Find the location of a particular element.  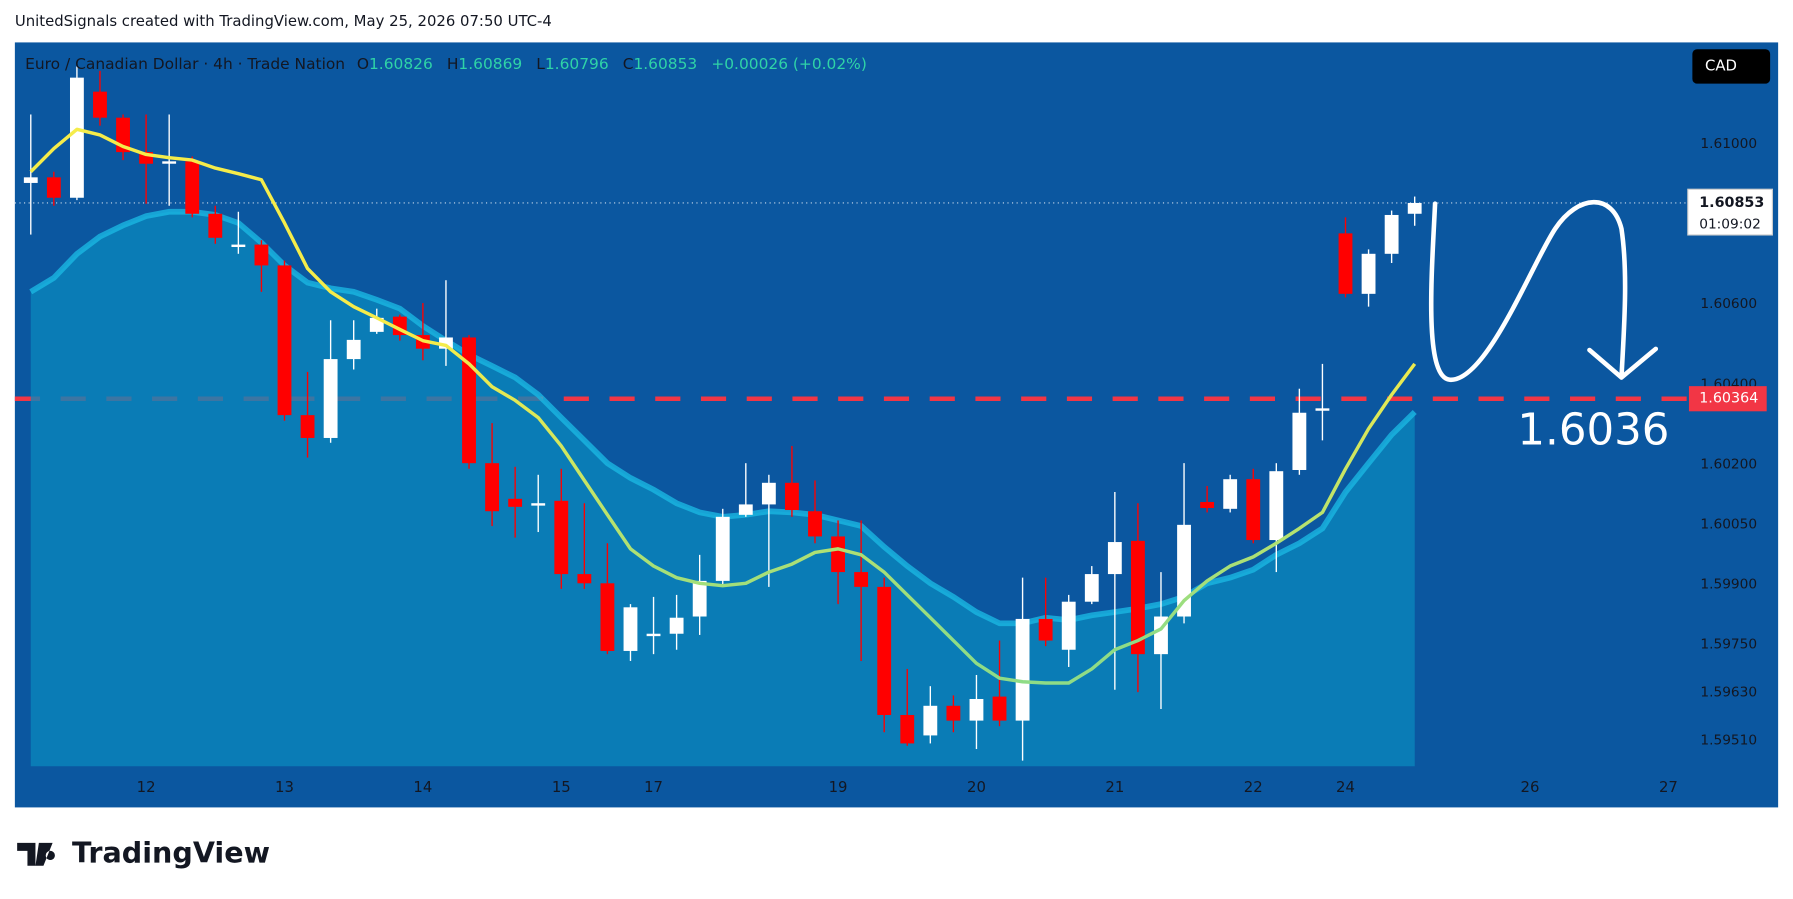

y-tick-label: 1.61000 is located at coordinates (1728, 144).